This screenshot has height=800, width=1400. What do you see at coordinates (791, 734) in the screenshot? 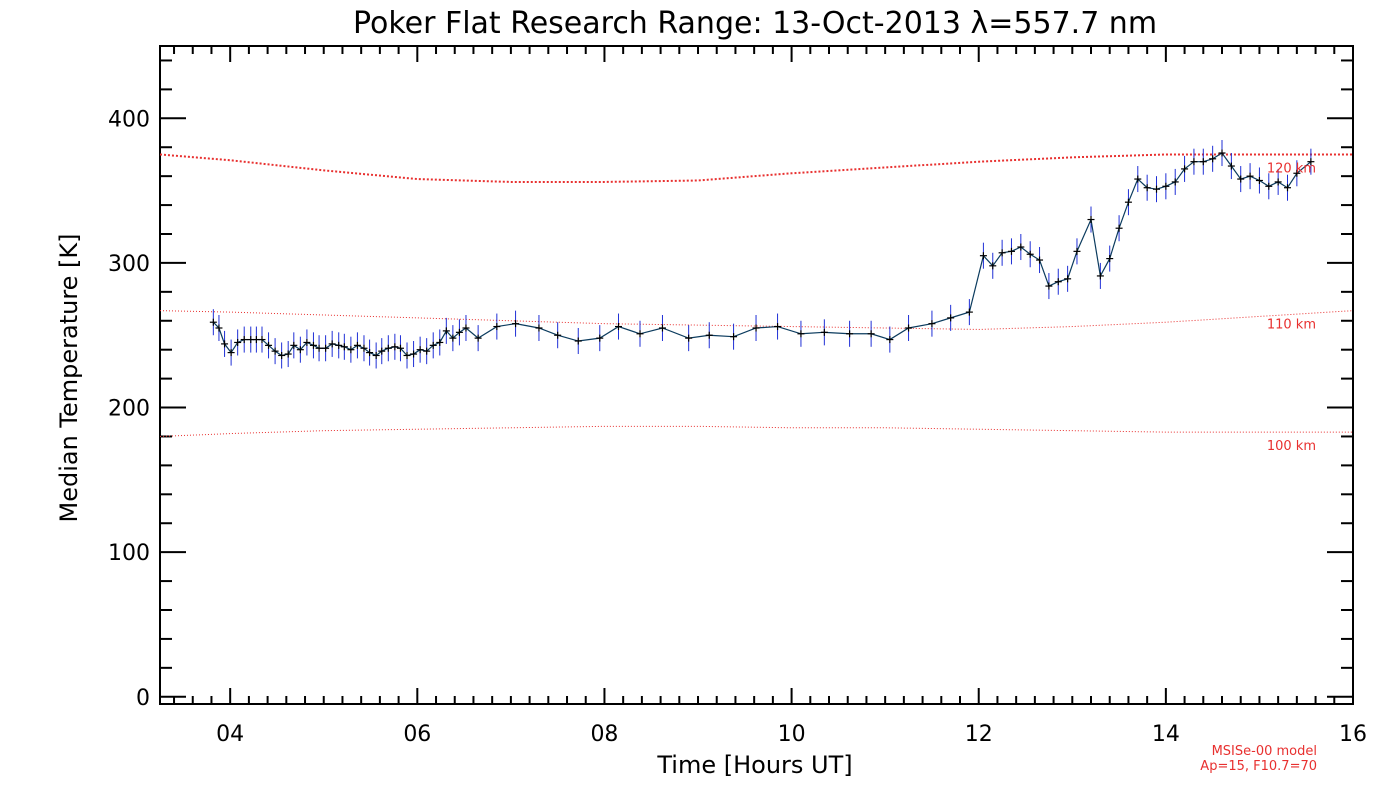
I see `x-tick-labels: 04 06 08 10 12 14 16` at bounding box center [791, 734].